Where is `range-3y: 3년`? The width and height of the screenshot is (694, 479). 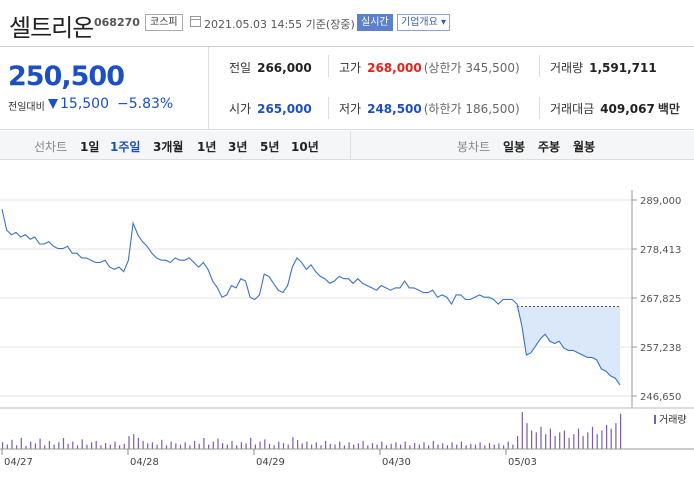
range-3y: 3년 is located at coordinates (238, 147).